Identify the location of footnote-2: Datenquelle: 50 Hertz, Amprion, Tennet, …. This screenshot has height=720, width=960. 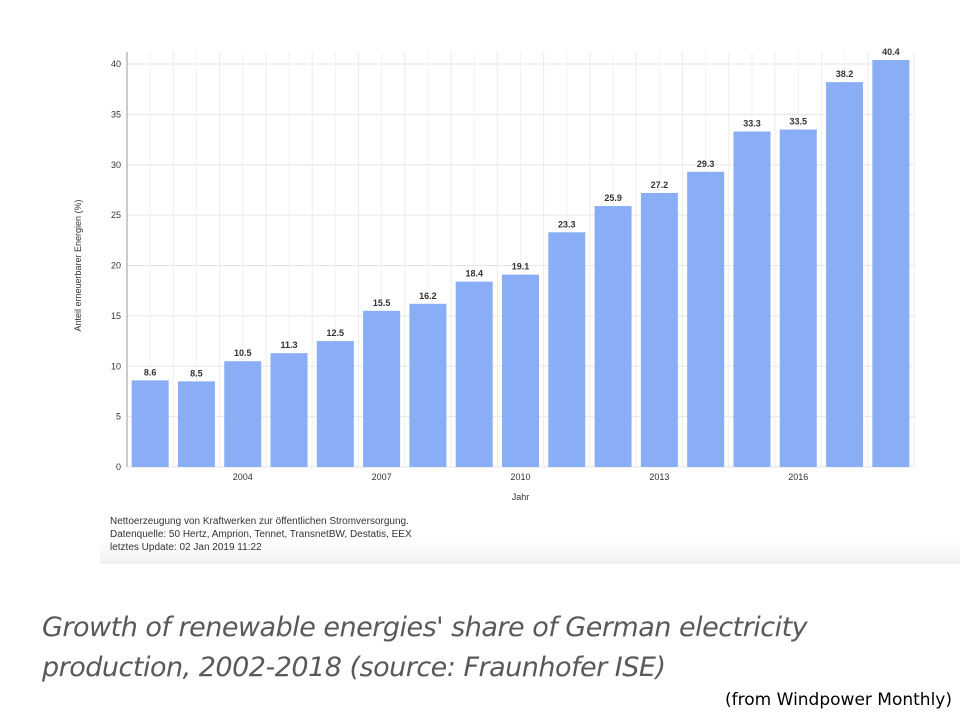
(261, 534).